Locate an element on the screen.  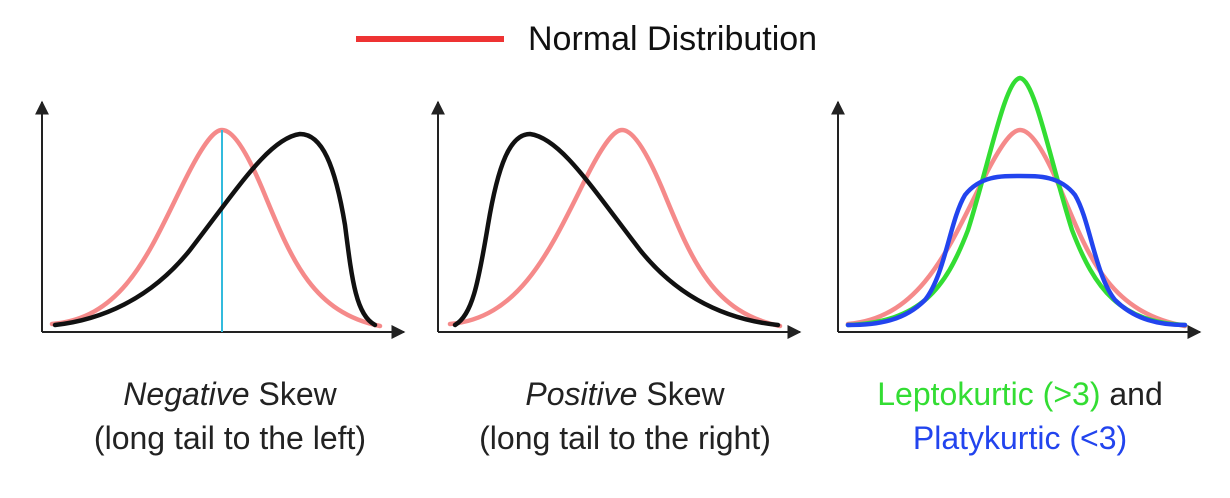
caption-kurtosis: Leptokurtic (>3) and Platykurtic (<3) is located at coordinates (1020, 416).